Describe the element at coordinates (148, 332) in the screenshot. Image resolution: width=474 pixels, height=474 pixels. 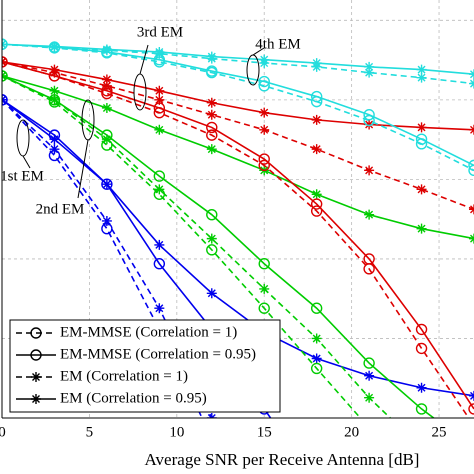
I see `legend-label: EM-MMSE (Correlation = 1)` at that location.